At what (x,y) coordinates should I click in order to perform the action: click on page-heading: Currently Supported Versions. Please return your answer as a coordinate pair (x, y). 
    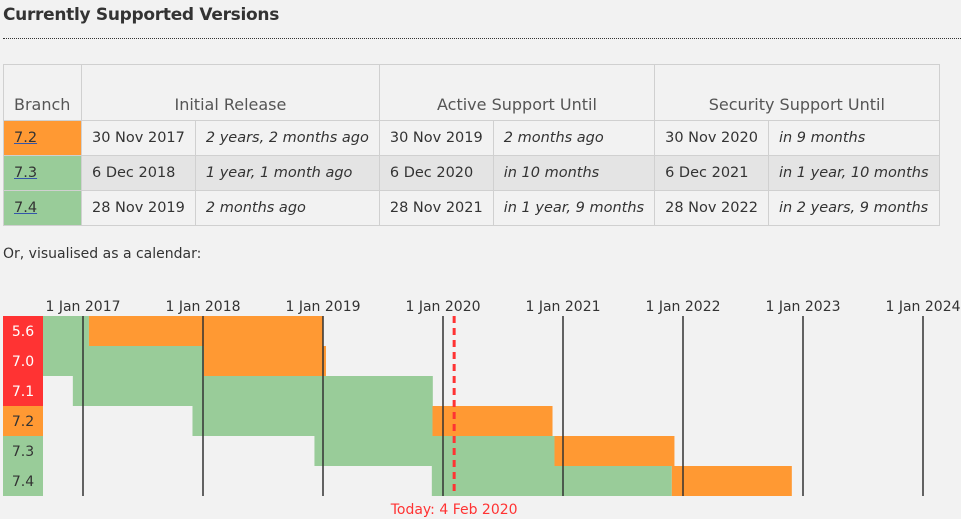
    Looking at the image, I should click on (141, 15).